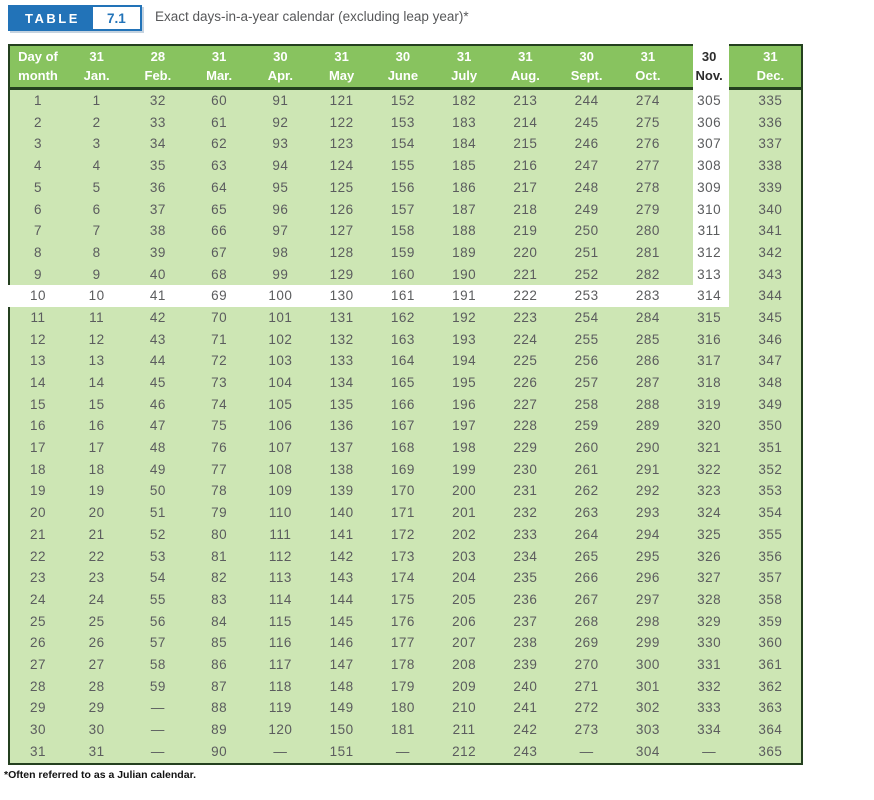 This screenshot has height=800, width=874. What do you see at coordinates (525, 361) in the screenshot?
I see `table-cell: 225` at bounding box center [525, 361].